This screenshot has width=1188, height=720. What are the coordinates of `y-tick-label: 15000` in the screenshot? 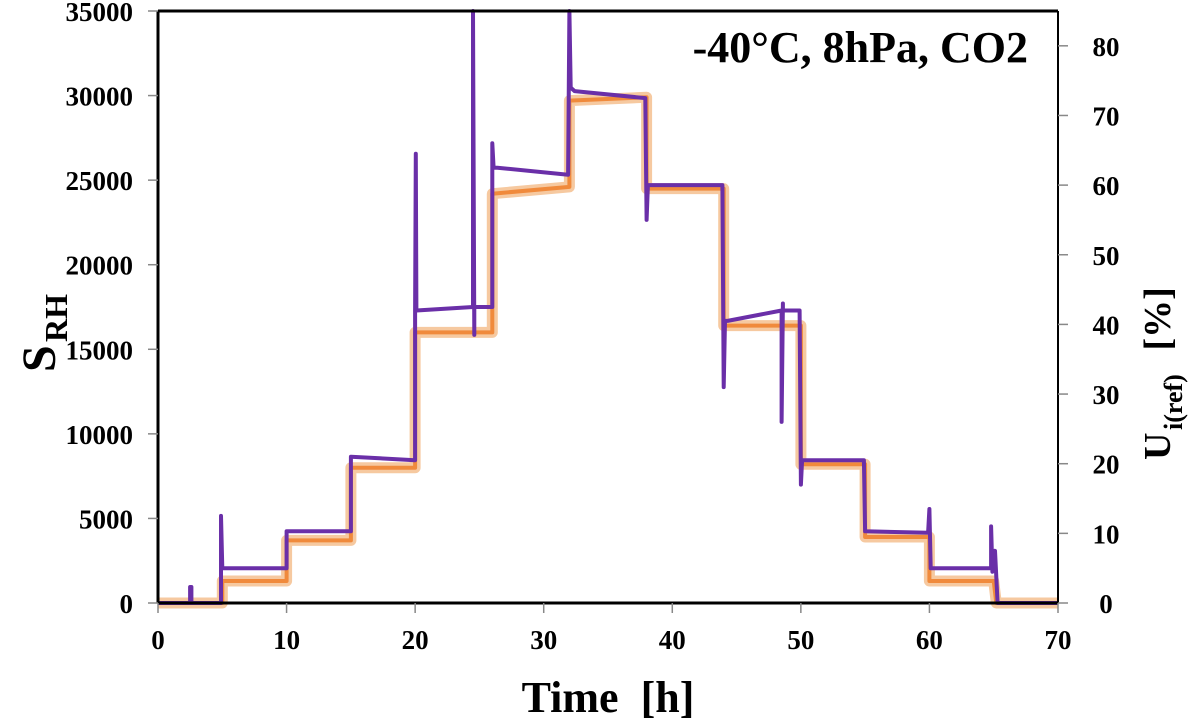 It's located at (100, 350).